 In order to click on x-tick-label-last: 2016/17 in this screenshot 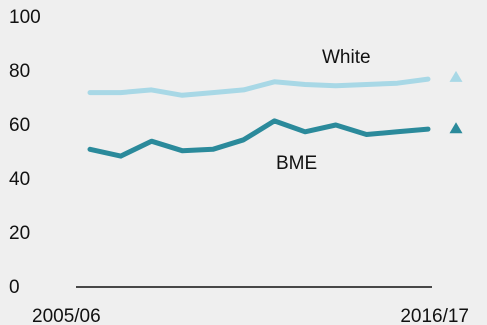, I will do `click(434, 315)`.